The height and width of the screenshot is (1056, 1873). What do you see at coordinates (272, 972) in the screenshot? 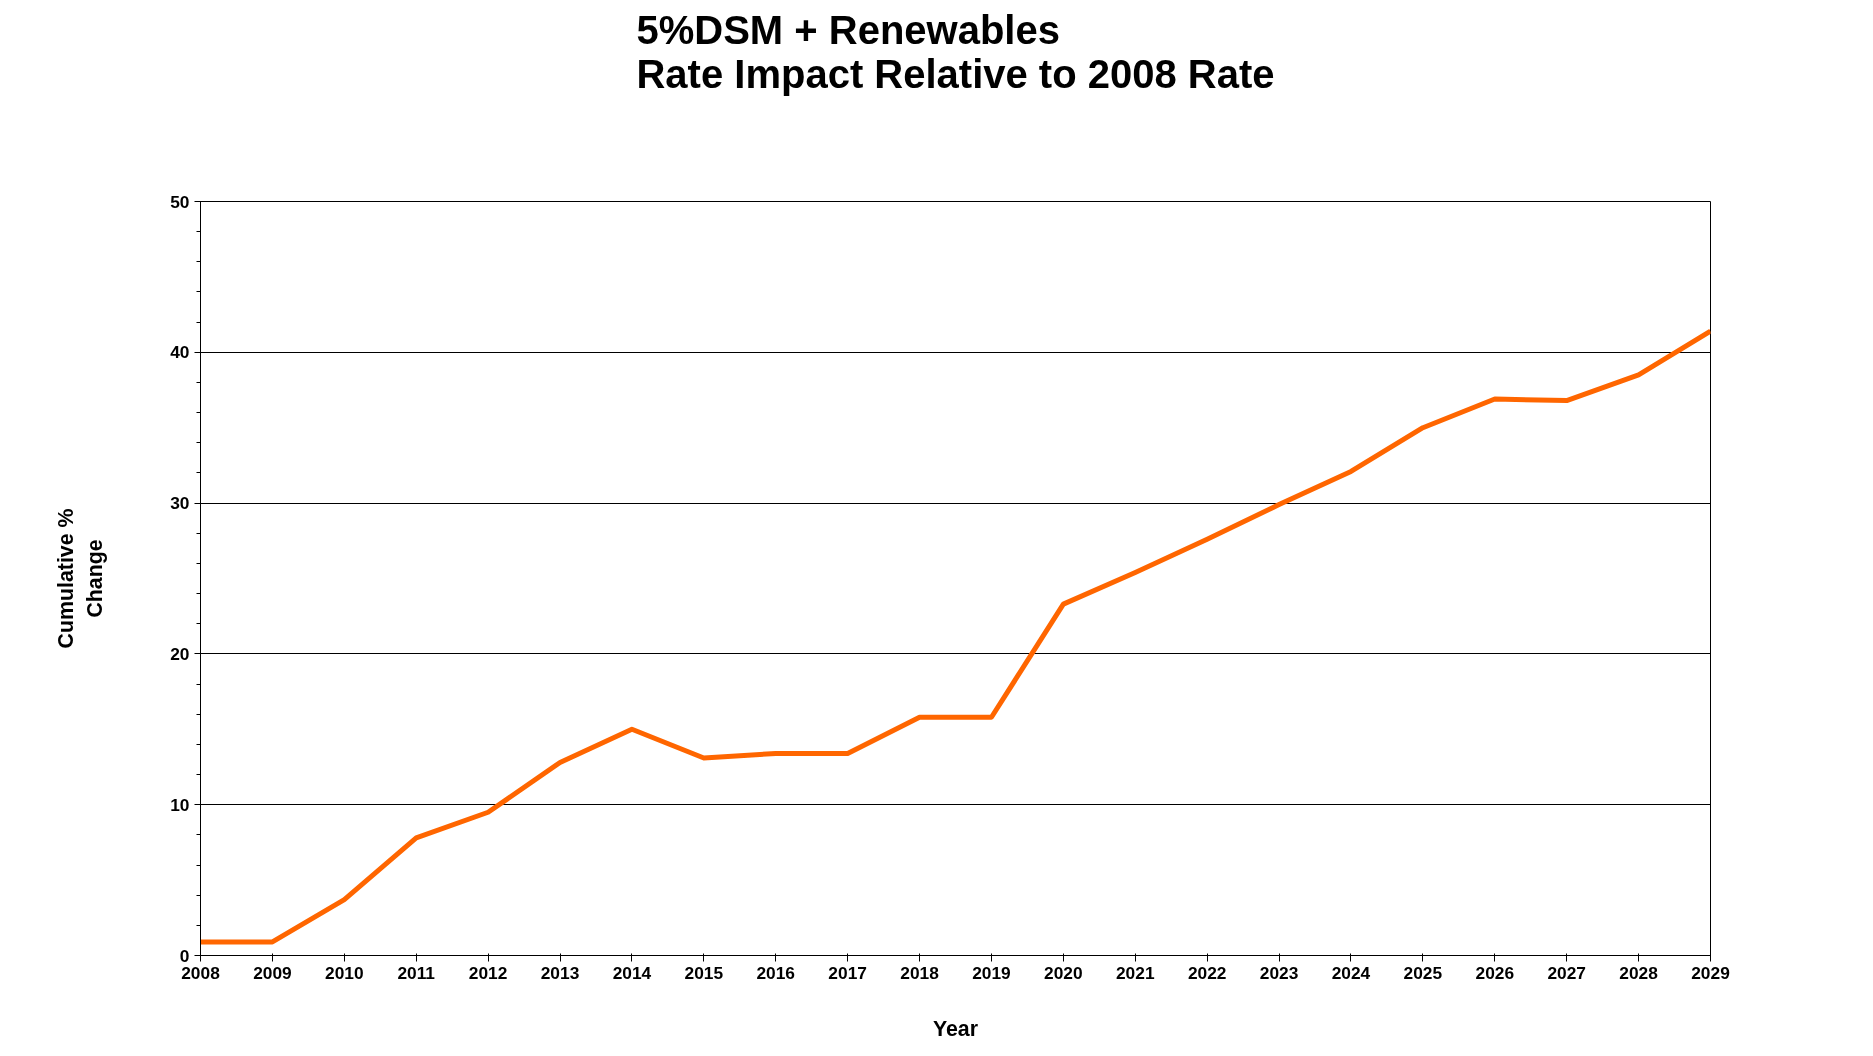
I see `x-tick-label: 2009` at bounding box center [272, 972].